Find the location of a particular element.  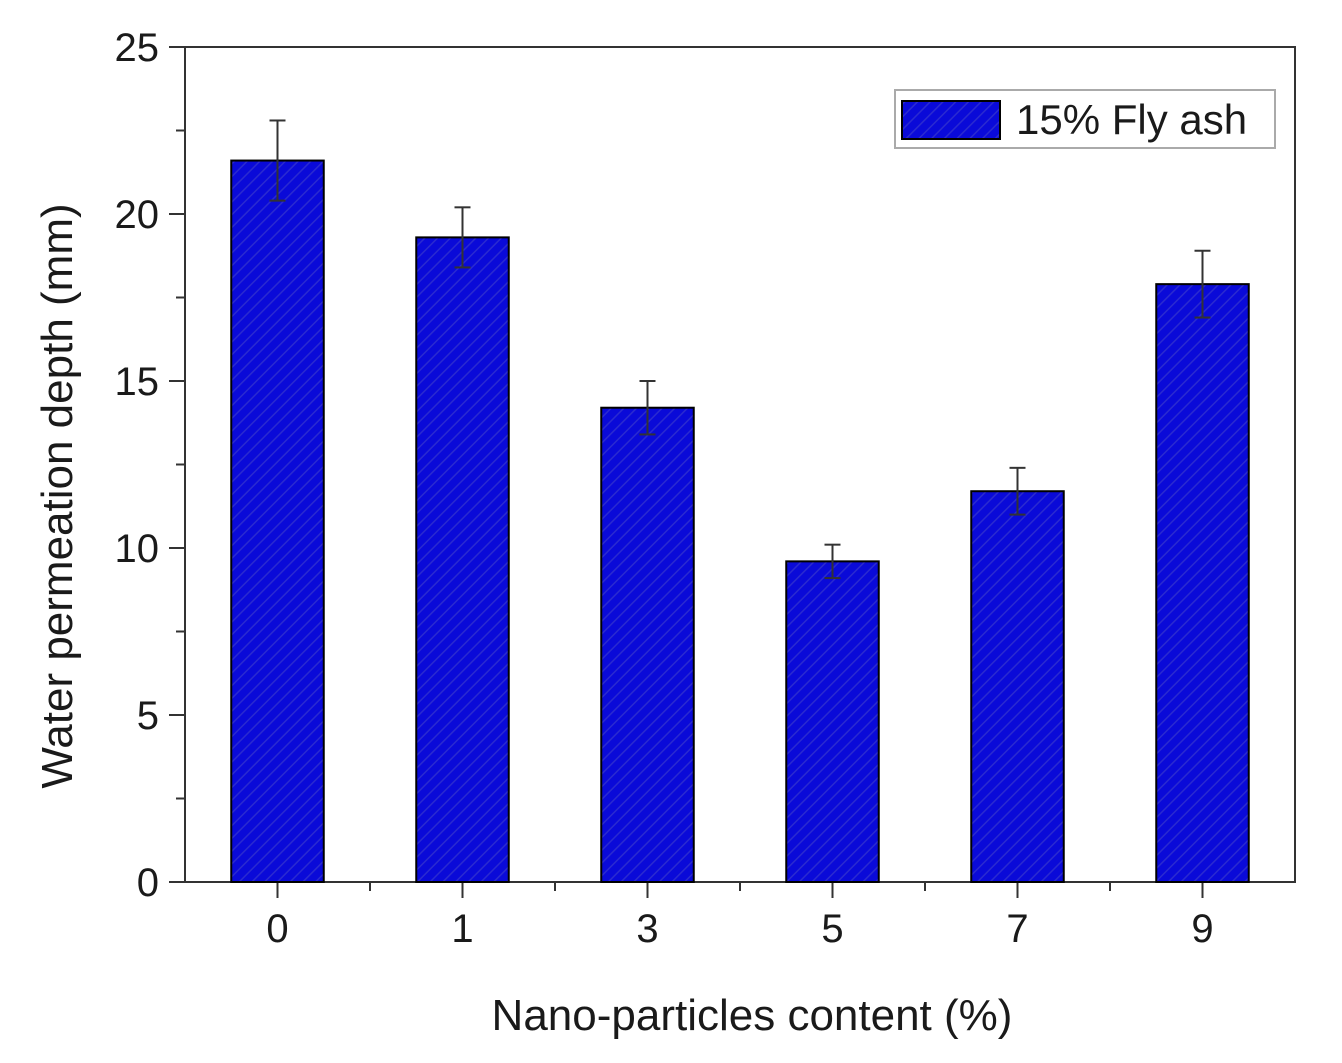

legend-label: 15% Fly ash is located at coordinates (1131, 119).